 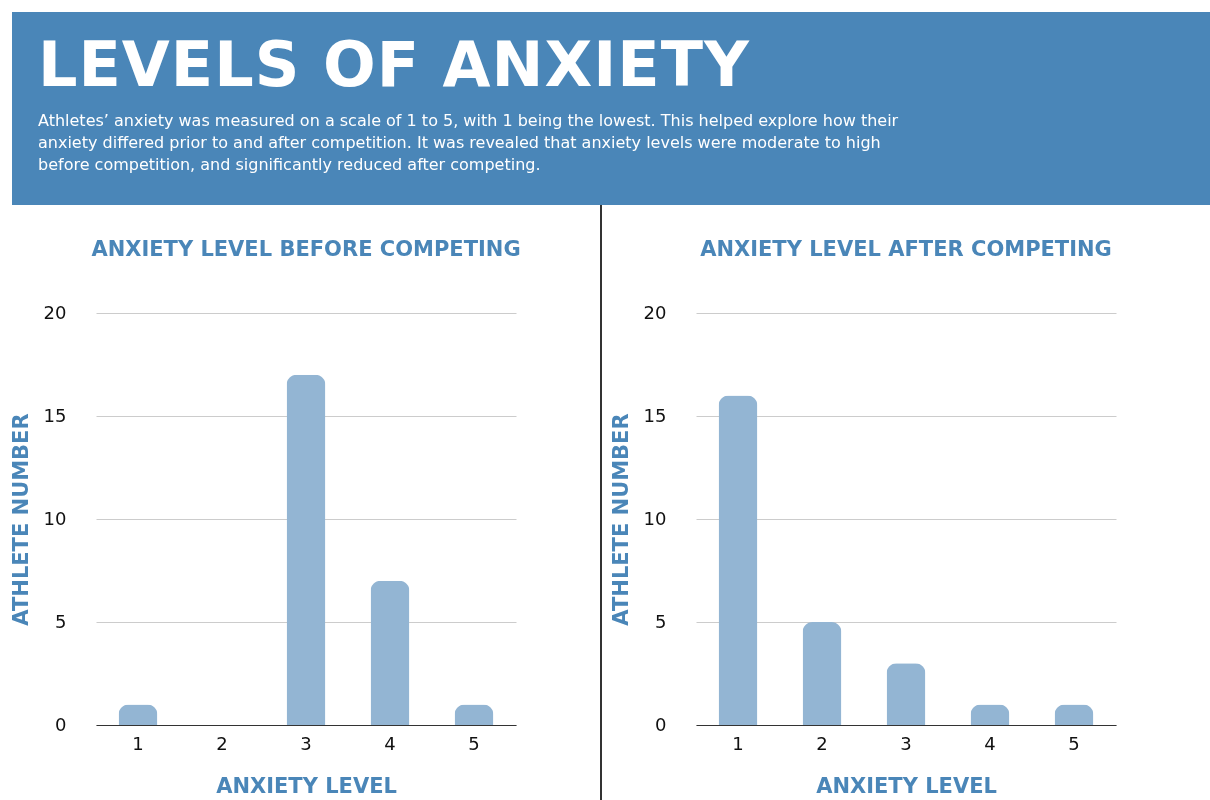 What do you see at coordinates (306, 249) in the screenshot?
I see `chart-title: ANXIETY LEVEL BEFORE COMPETING` at bounding box center [306, 249].